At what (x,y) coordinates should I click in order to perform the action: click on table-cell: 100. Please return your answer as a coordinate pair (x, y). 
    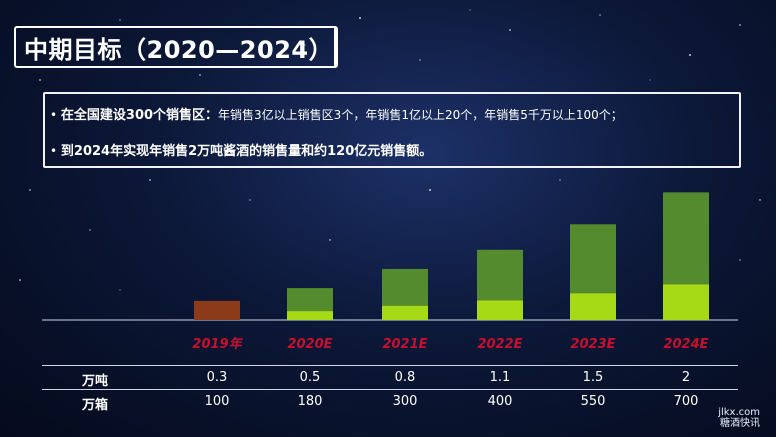
    Looking at the image, I should click on (217, 401).